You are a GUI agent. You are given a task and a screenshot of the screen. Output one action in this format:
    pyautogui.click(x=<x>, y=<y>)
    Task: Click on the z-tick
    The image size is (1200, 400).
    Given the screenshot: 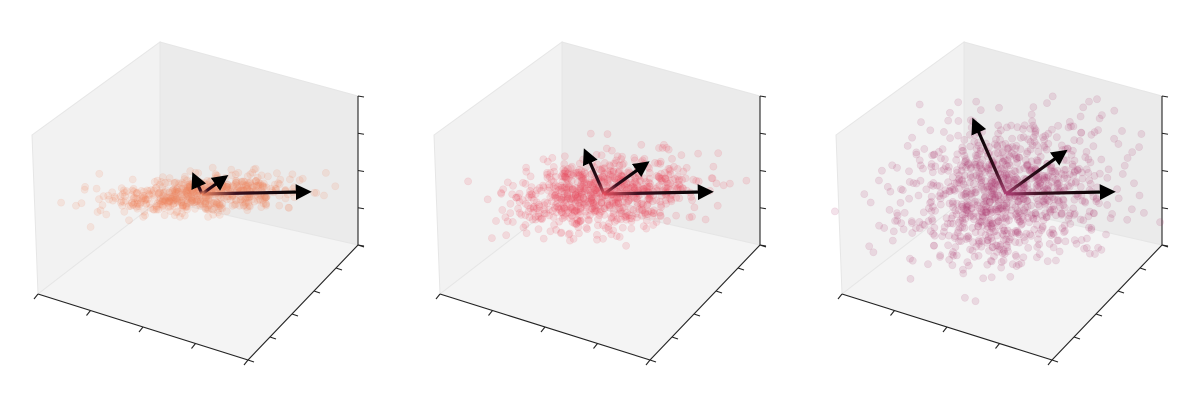 What is the action you would take?
    pyautogui.click(x=763, y=133)
    